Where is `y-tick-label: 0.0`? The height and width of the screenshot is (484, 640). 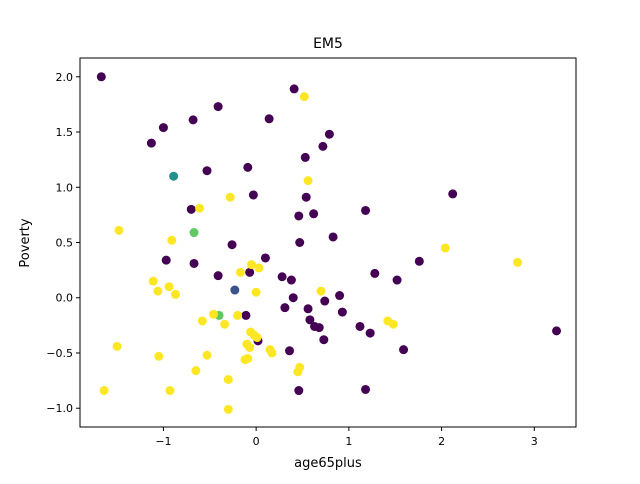
y-tick-label: 0.0 is located at coordinates (65, 298).